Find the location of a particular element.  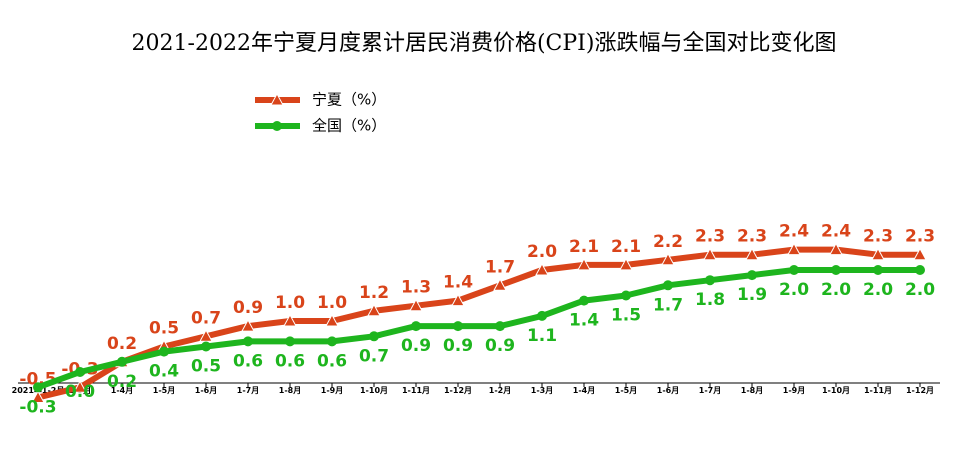

data-label: 0.4 is located at coordinates (164, 372).